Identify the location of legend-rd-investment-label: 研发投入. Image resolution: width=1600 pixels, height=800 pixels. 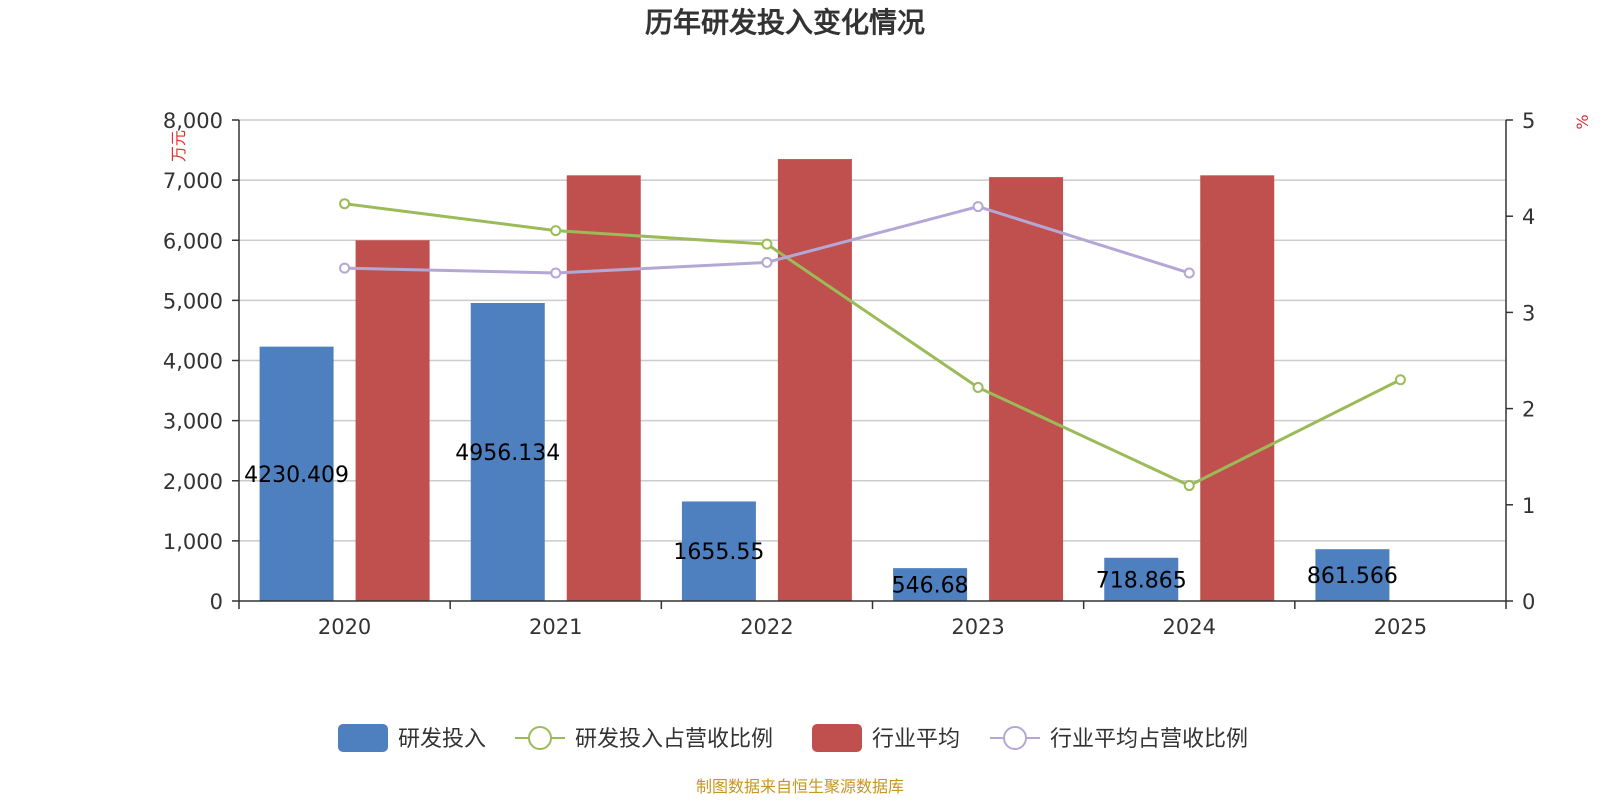
(442, 739).